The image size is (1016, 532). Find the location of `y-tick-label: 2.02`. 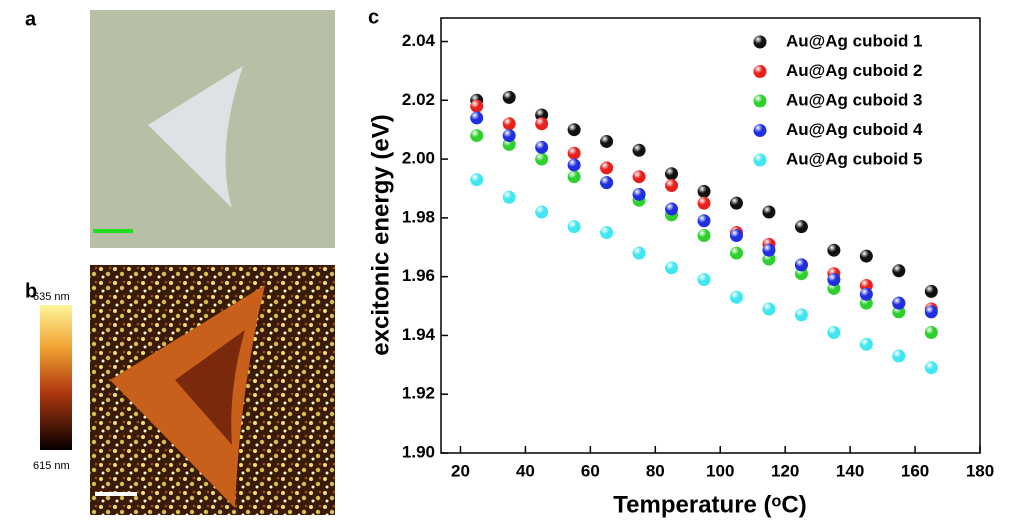

y-tick-label: 2.02 is located at coordinates (418, 99).